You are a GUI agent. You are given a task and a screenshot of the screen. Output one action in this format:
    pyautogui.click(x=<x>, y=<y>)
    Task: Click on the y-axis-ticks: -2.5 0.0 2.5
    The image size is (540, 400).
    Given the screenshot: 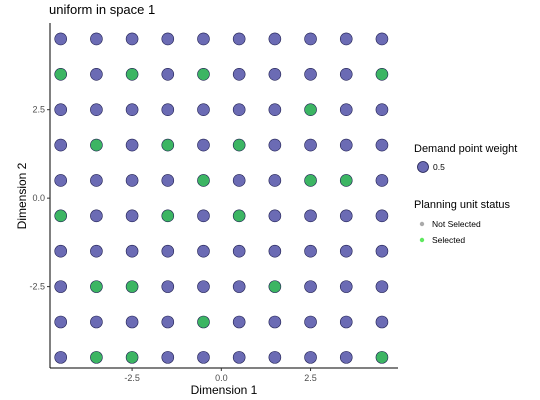 What is the action you would take?
    pyautogui.click(x=39, y=198)
    